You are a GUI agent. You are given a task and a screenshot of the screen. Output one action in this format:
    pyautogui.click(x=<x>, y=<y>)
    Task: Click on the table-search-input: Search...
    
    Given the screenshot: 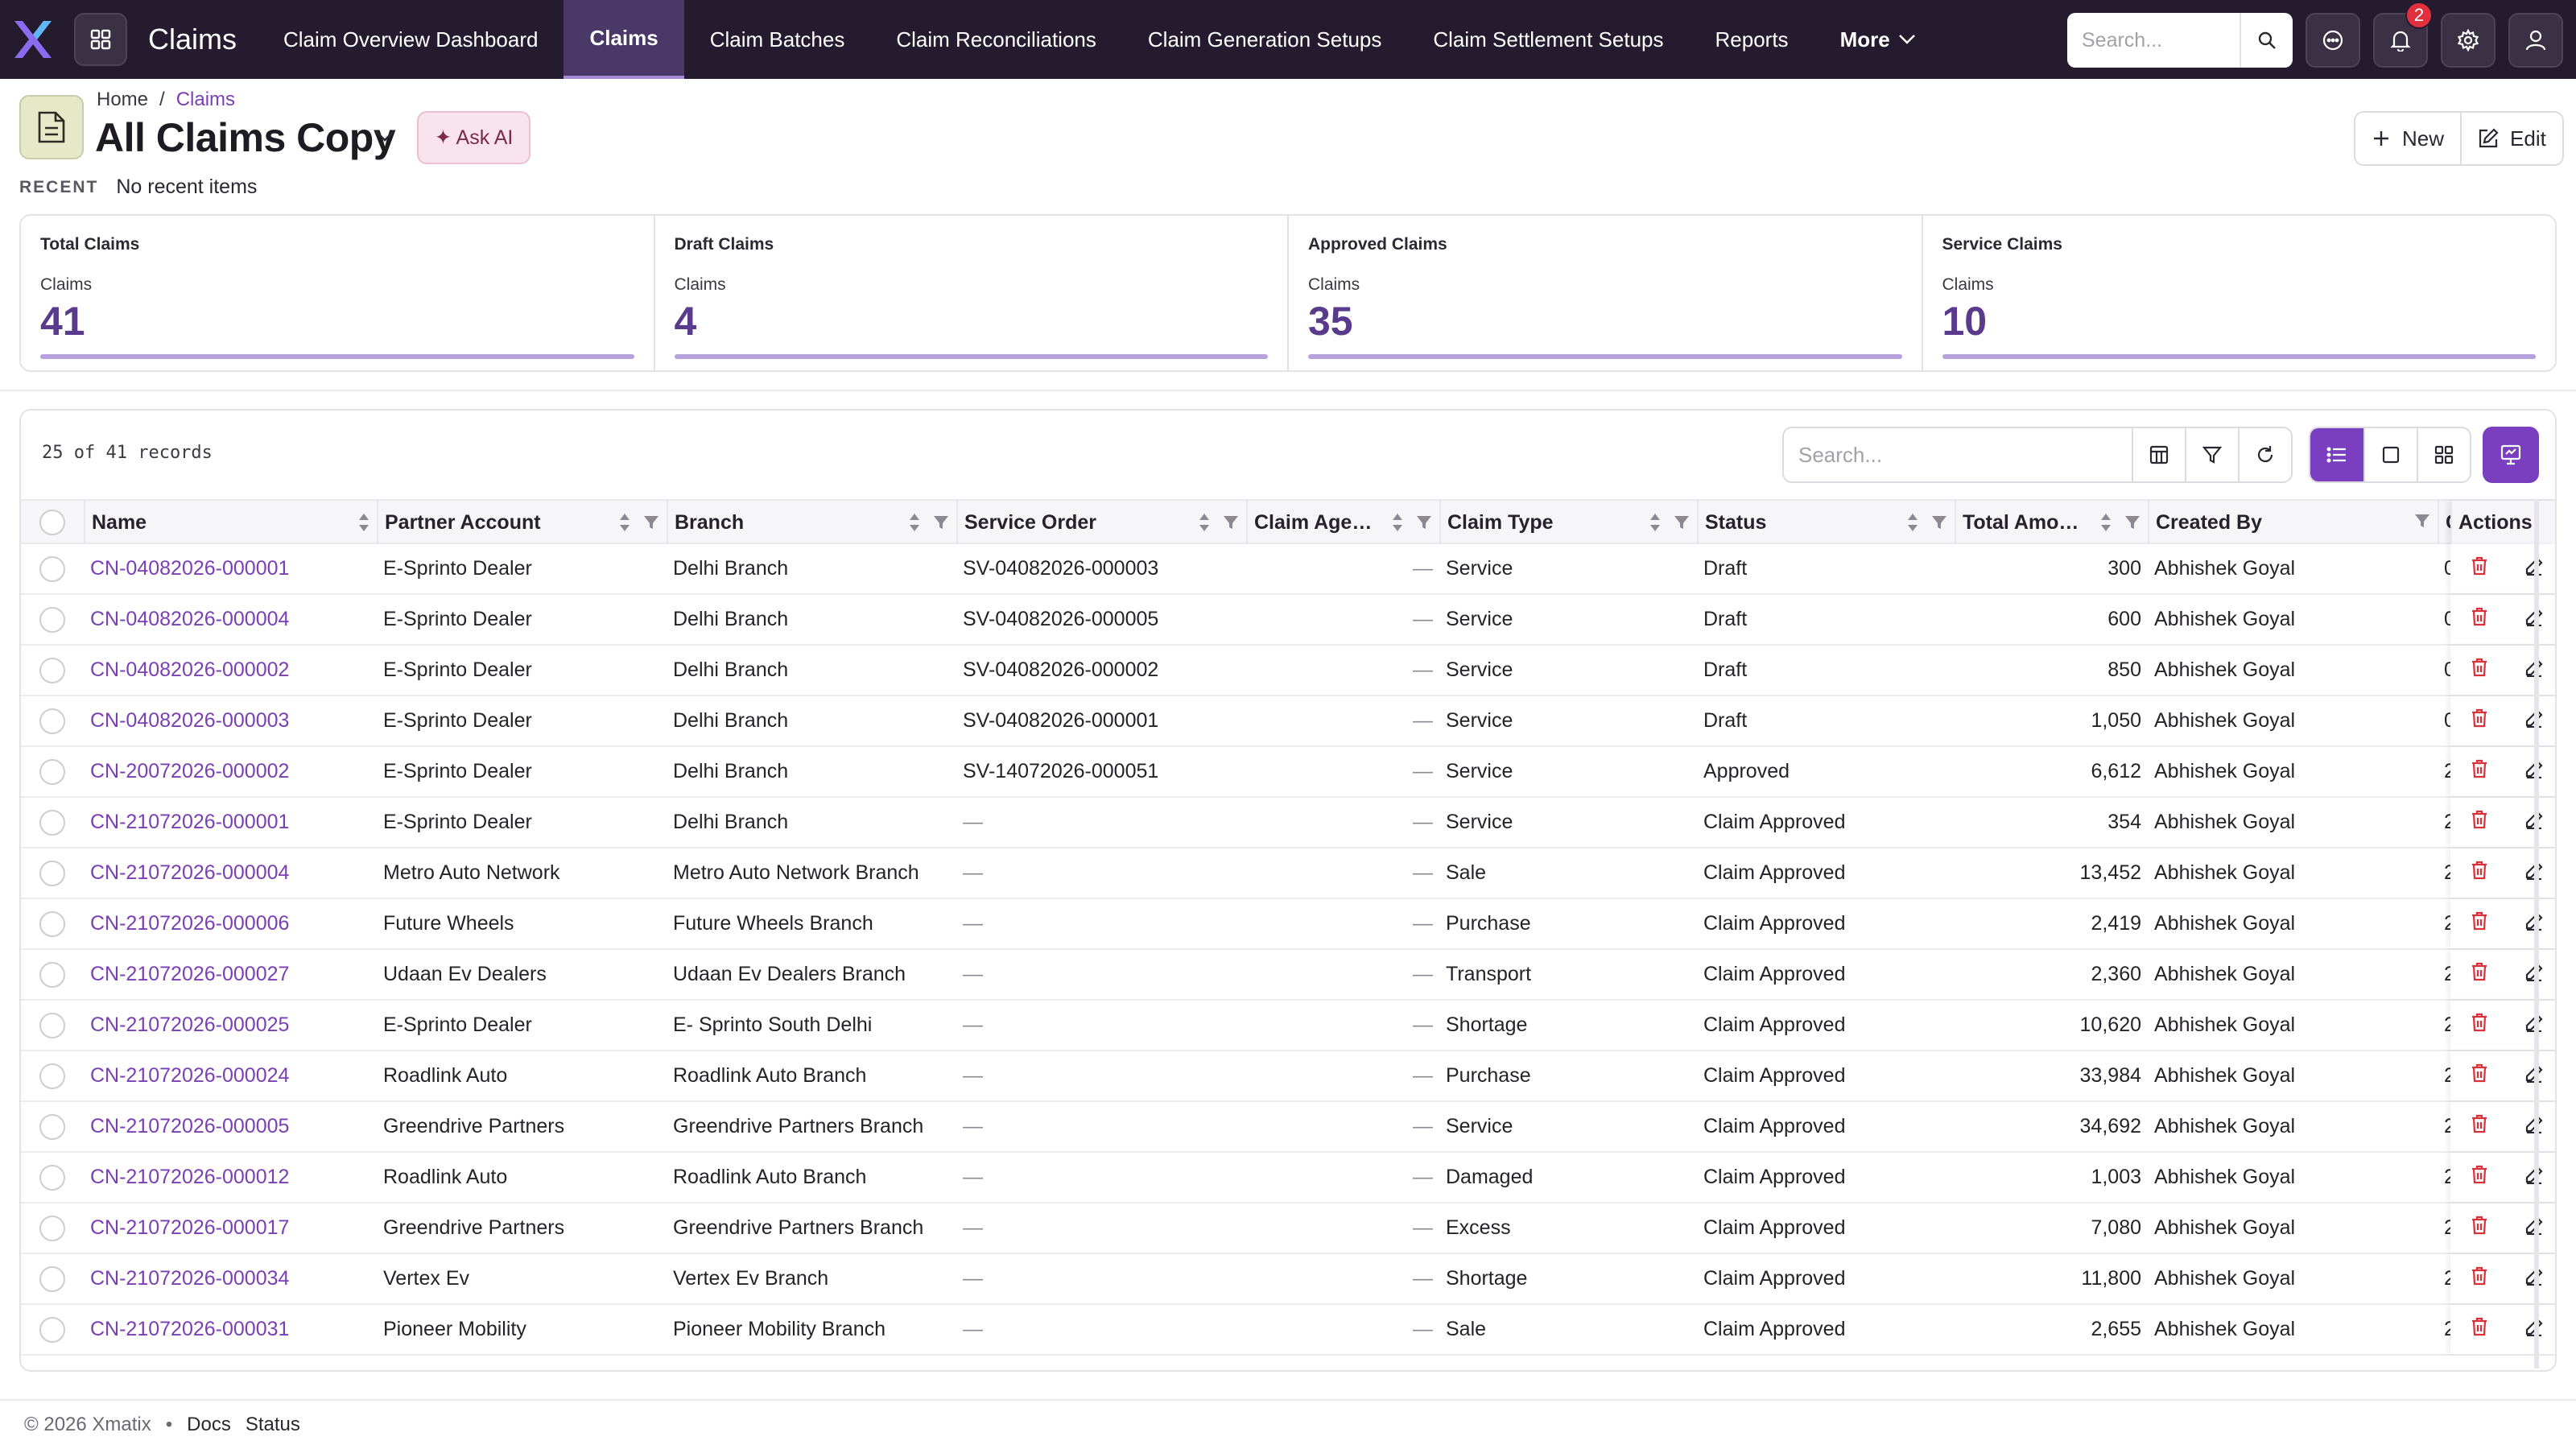 What is the action you would take?
    pyautogui.click(x=1840, y=454)
    